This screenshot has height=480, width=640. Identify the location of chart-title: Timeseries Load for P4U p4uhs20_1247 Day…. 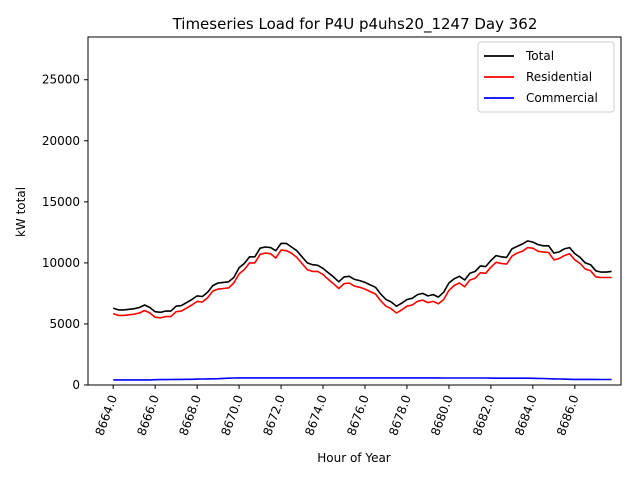
(355, 24).